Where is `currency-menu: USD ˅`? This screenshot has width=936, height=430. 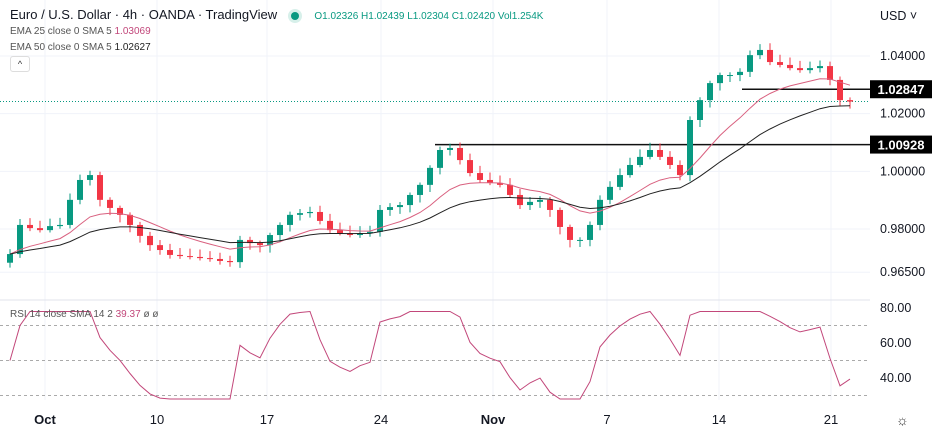
currency-menu: USD ˅ is located at coordinates (898, 16).